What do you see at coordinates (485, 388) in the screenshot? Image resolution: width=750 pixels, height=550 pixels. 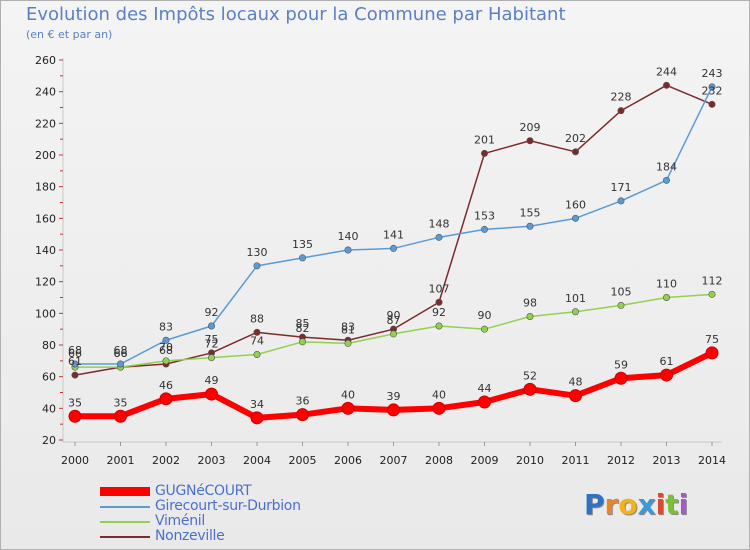 I see `series-gugn-court-data-label: 44` at bounding box center [485, 388].